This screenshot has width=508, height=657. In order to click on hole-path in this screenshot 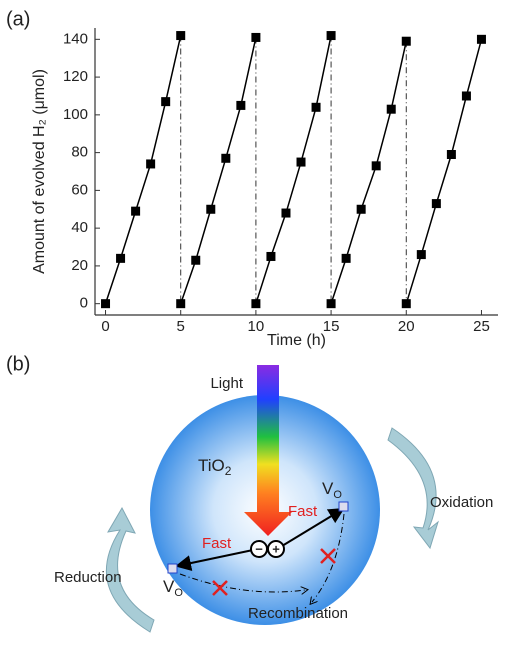, I will do `click(214, 560)`.